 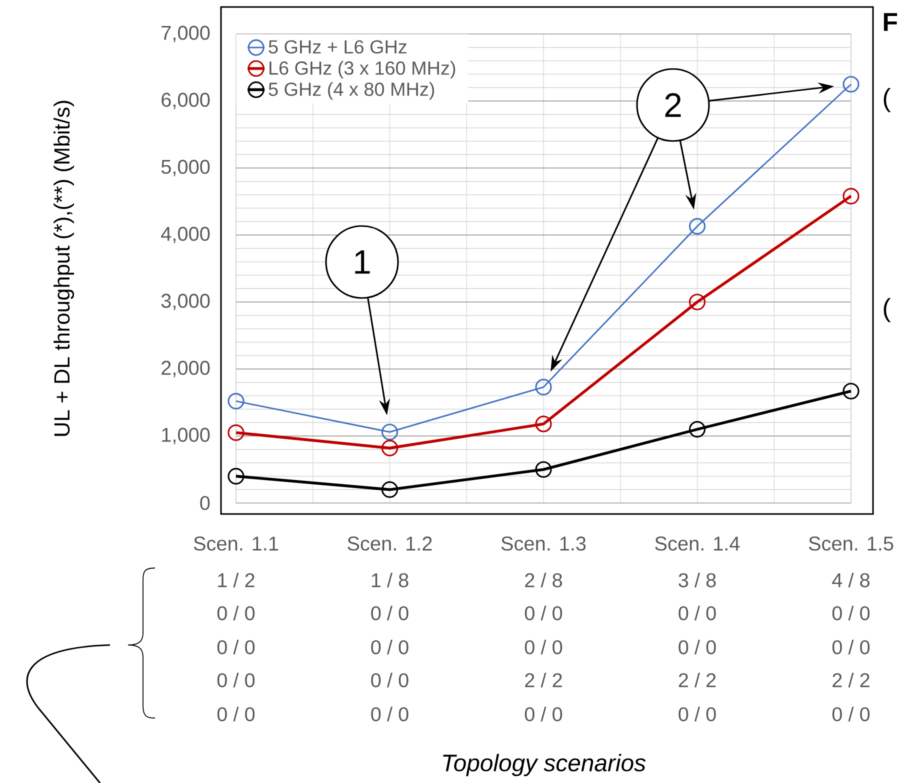 I want to click on y-tick-label: 0, so click(x=205, y=503).